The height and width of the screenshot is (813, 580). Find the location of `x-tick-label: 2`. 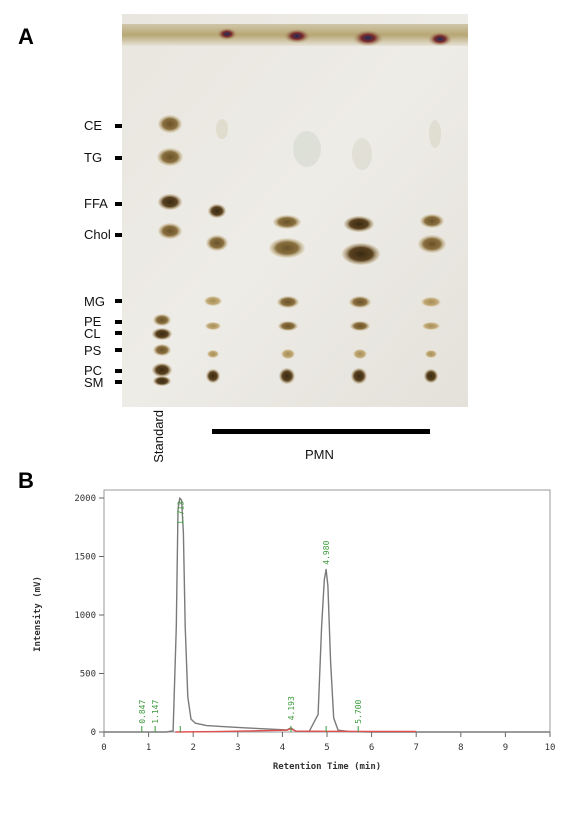

x-tick-label: 2 is located at coordinates (192, 748).